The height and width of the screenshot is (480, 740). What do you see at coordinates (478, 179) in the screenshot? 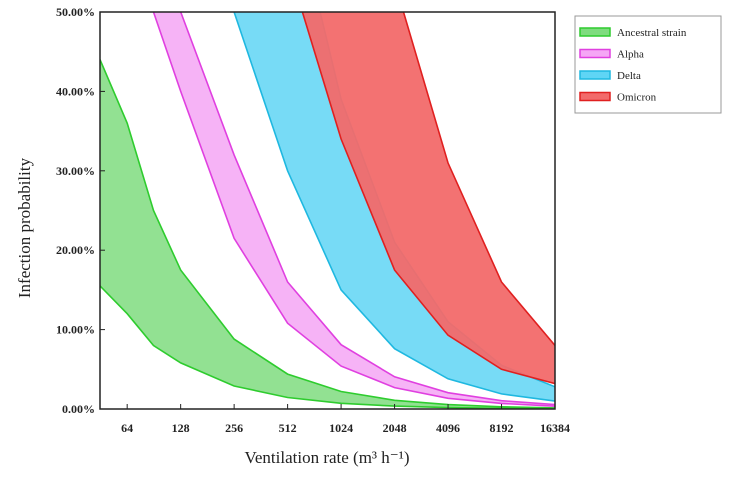
I see `omicron-upper-line` at bounding box center [478, 179].